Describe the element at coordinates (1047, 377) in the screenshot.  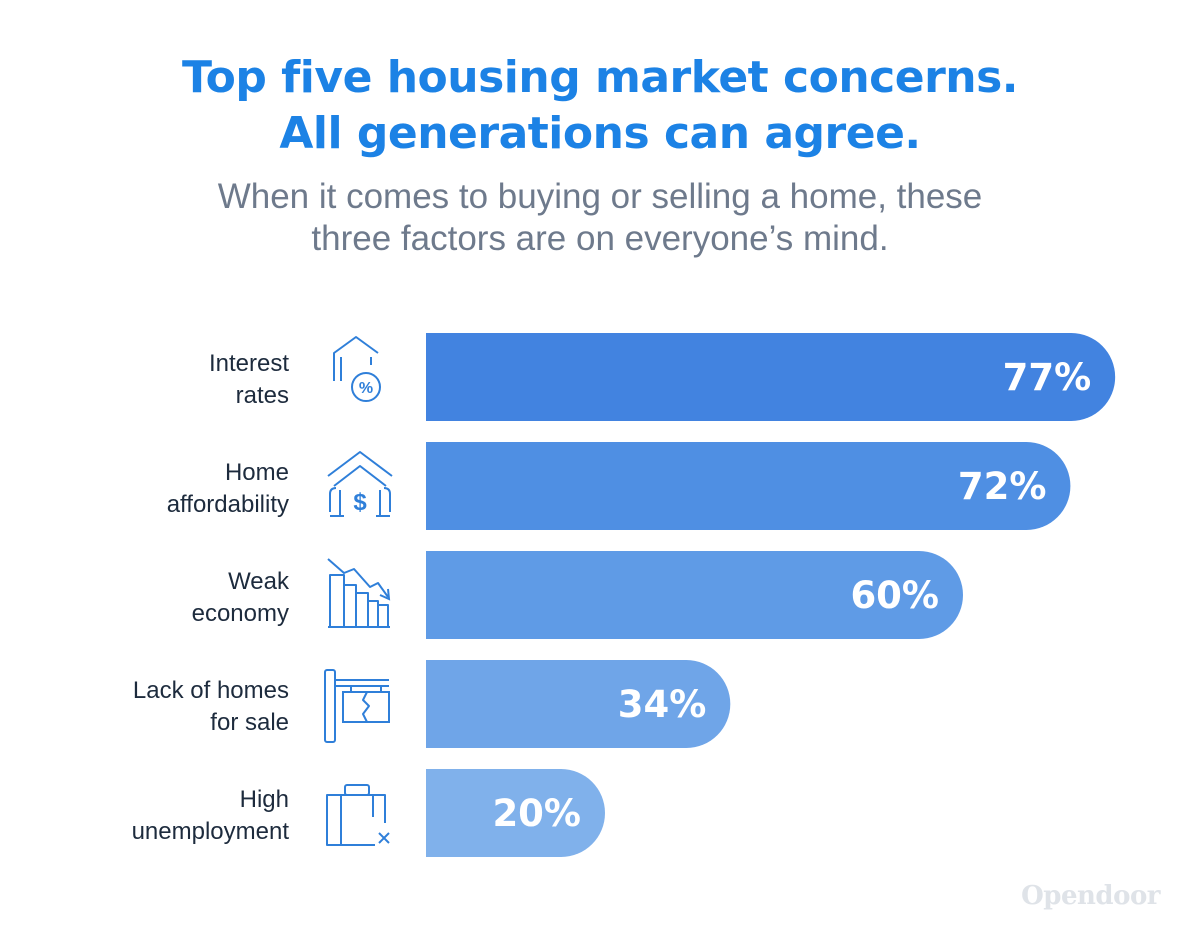
I see `bar-value-label: 77%` at that location.